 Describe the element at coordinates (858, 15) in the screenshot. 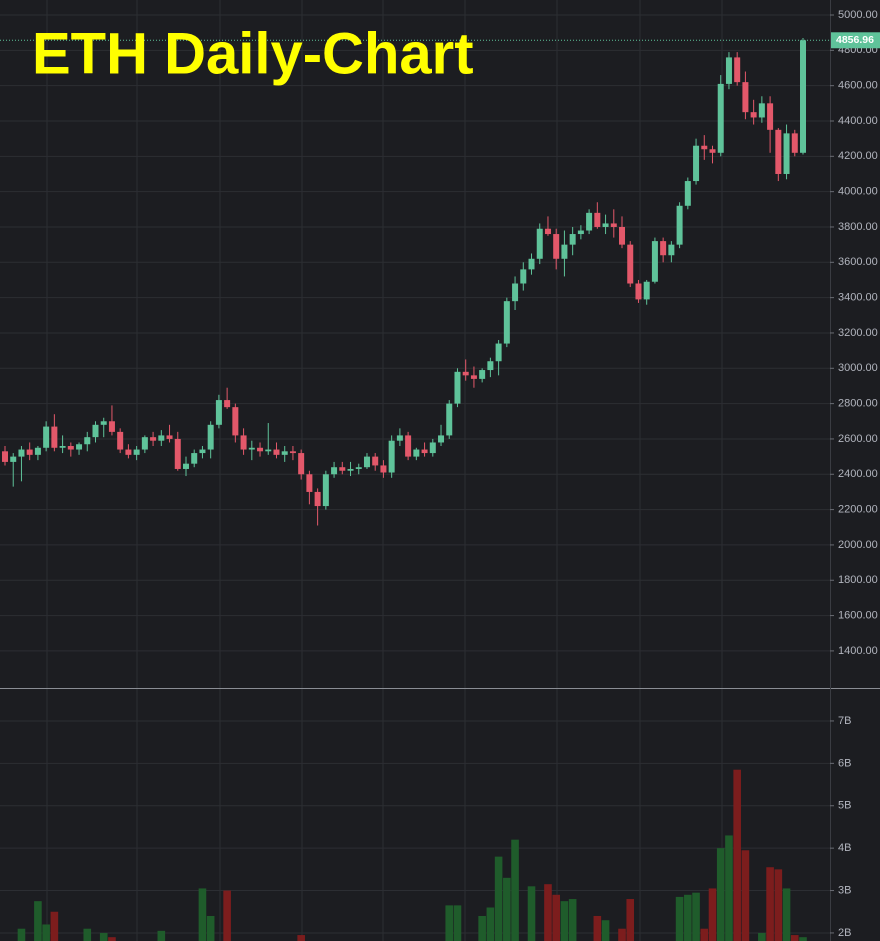

I see `y-tick-label: 5000.00` at that location.